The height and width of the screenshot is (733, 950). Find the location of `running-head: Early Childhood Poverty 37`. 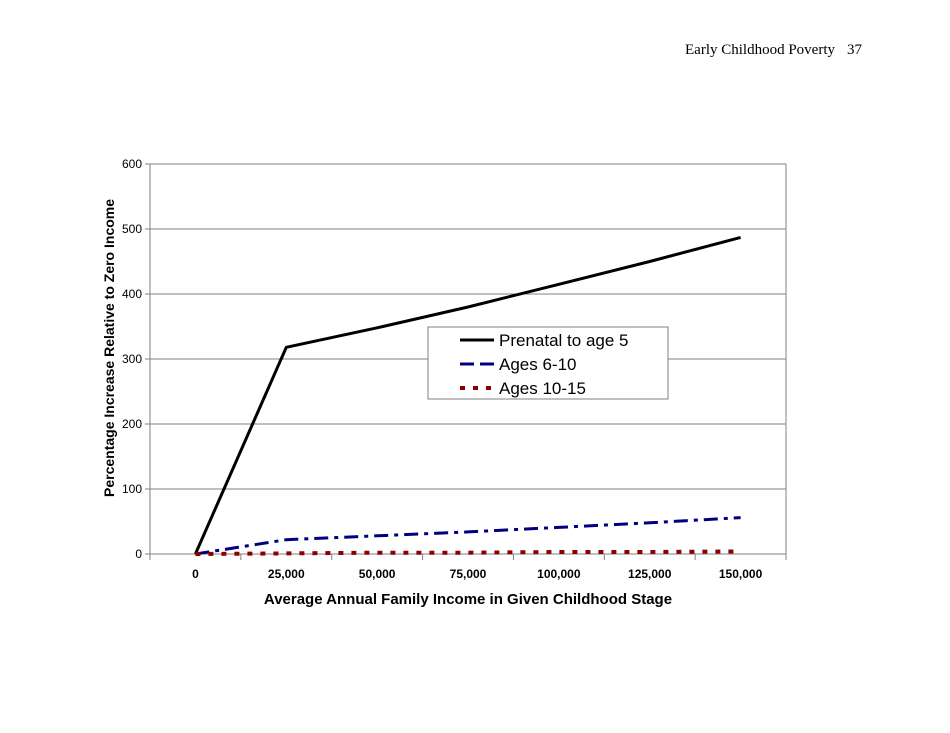

running-head: Early Childhood Poverty 37 is located at coordinates (773, 50).